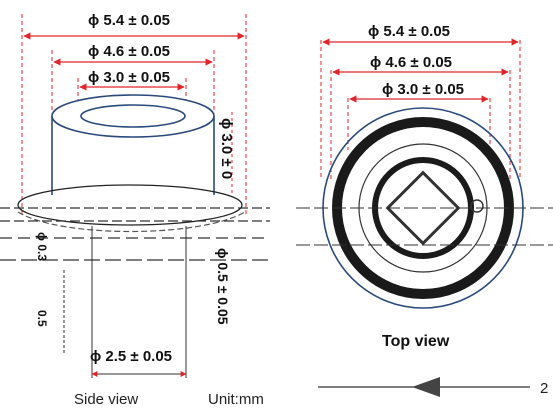  I want to click on side-dim-inner-label: ϕ 3.0 ± 0.05, so click(129, 77).